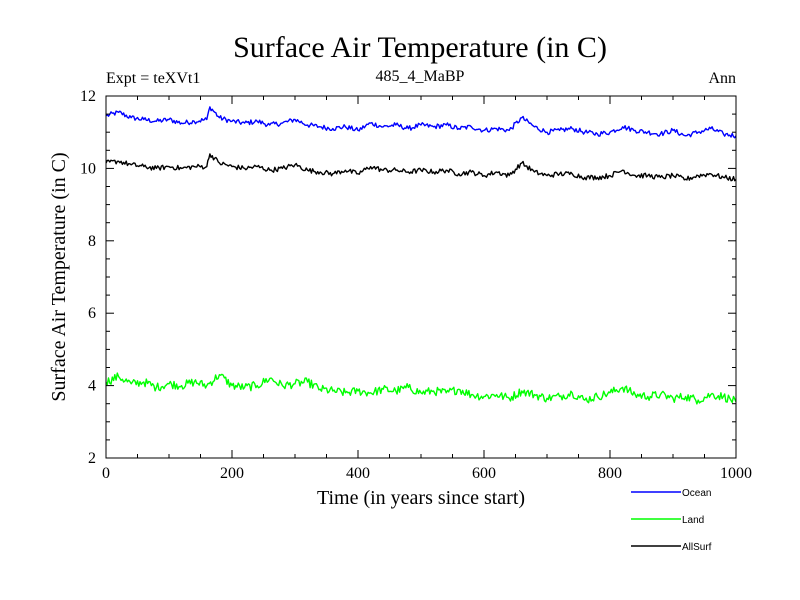 The image size is (800, 600). Describe the element at coordinates (420, 76) in the screenshot. I see `chart-subtitle: 485_4_MaBP` at that location.